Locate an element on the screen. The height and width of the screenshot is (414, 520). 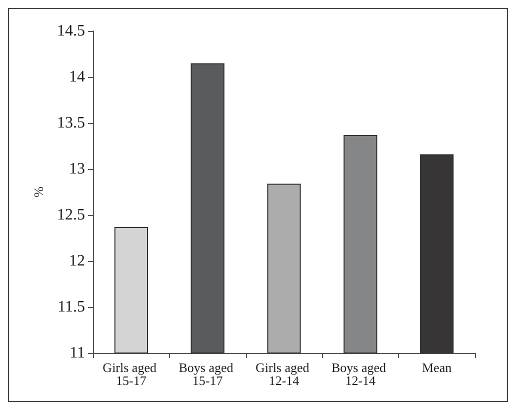
y-tick-label: 14 is located at coordinates (77, 77).